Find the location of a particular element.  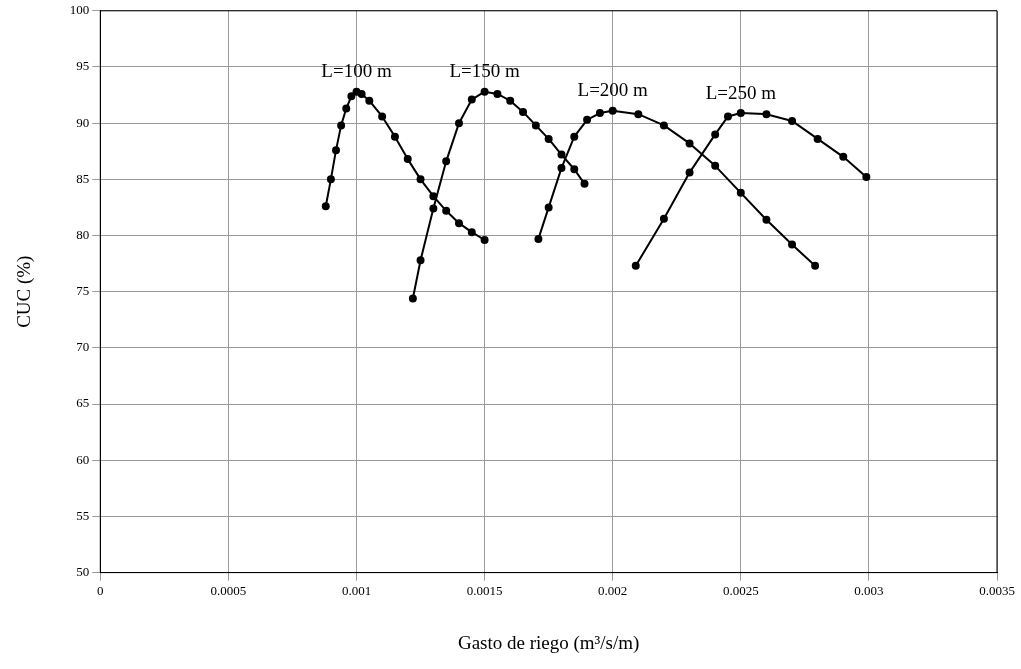

x-tick-label: 0.0035 is located at coordinates (997, 590).